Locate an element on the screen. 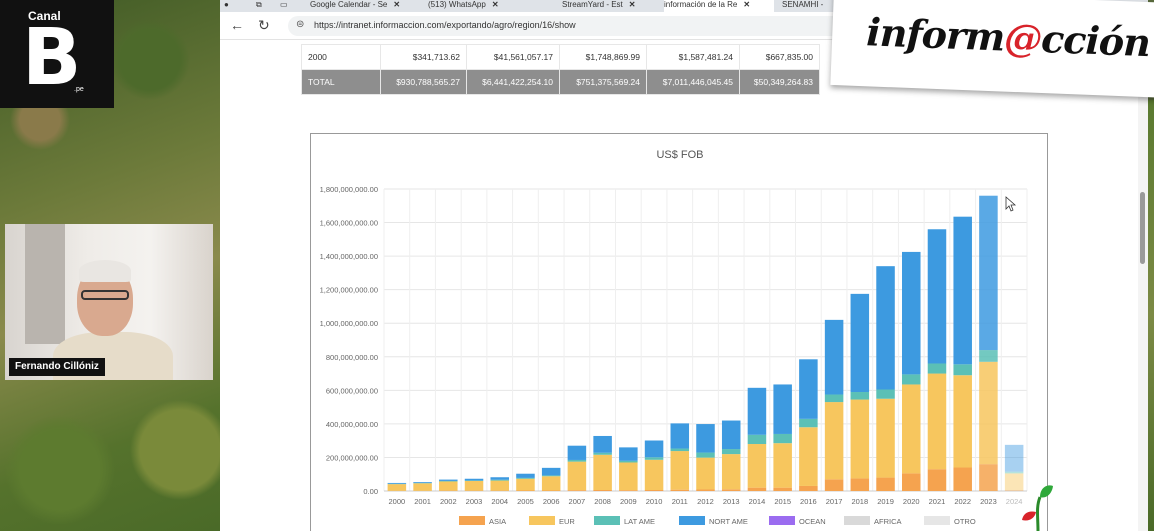 The width and height of the screenshot is (1154, 531). y-tick-label: 800,000,000.00 is located at coordinates (352, 357).